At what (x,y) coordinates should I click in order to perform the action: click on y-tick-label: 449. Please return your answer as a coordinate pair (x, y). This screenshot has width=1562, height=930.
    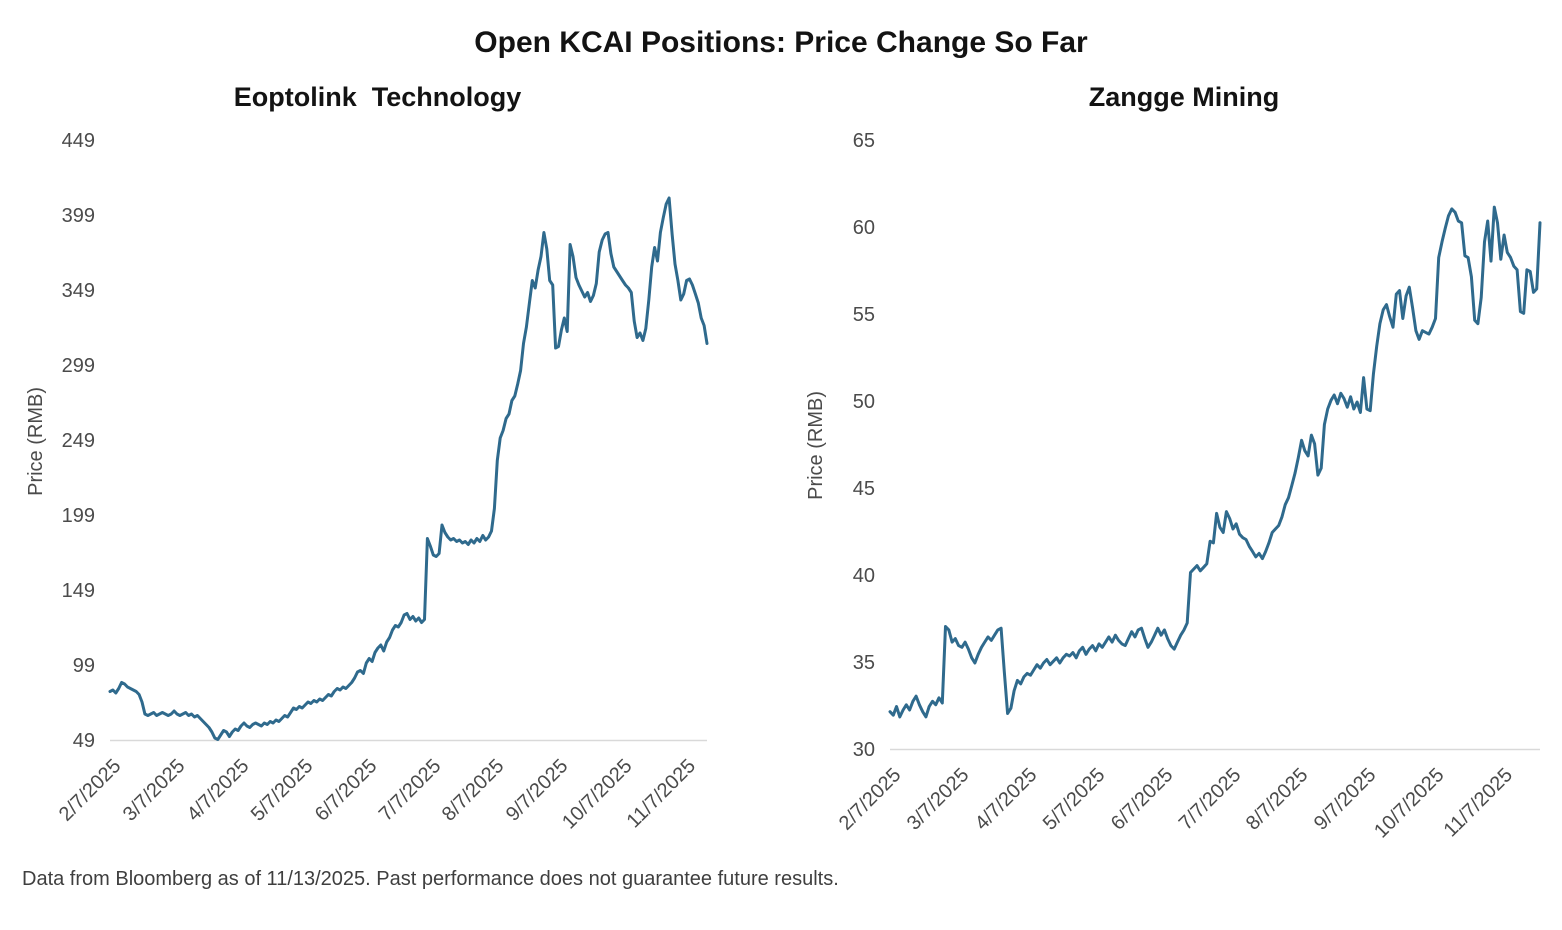
    Looking at the image, I should click on (78, 141).